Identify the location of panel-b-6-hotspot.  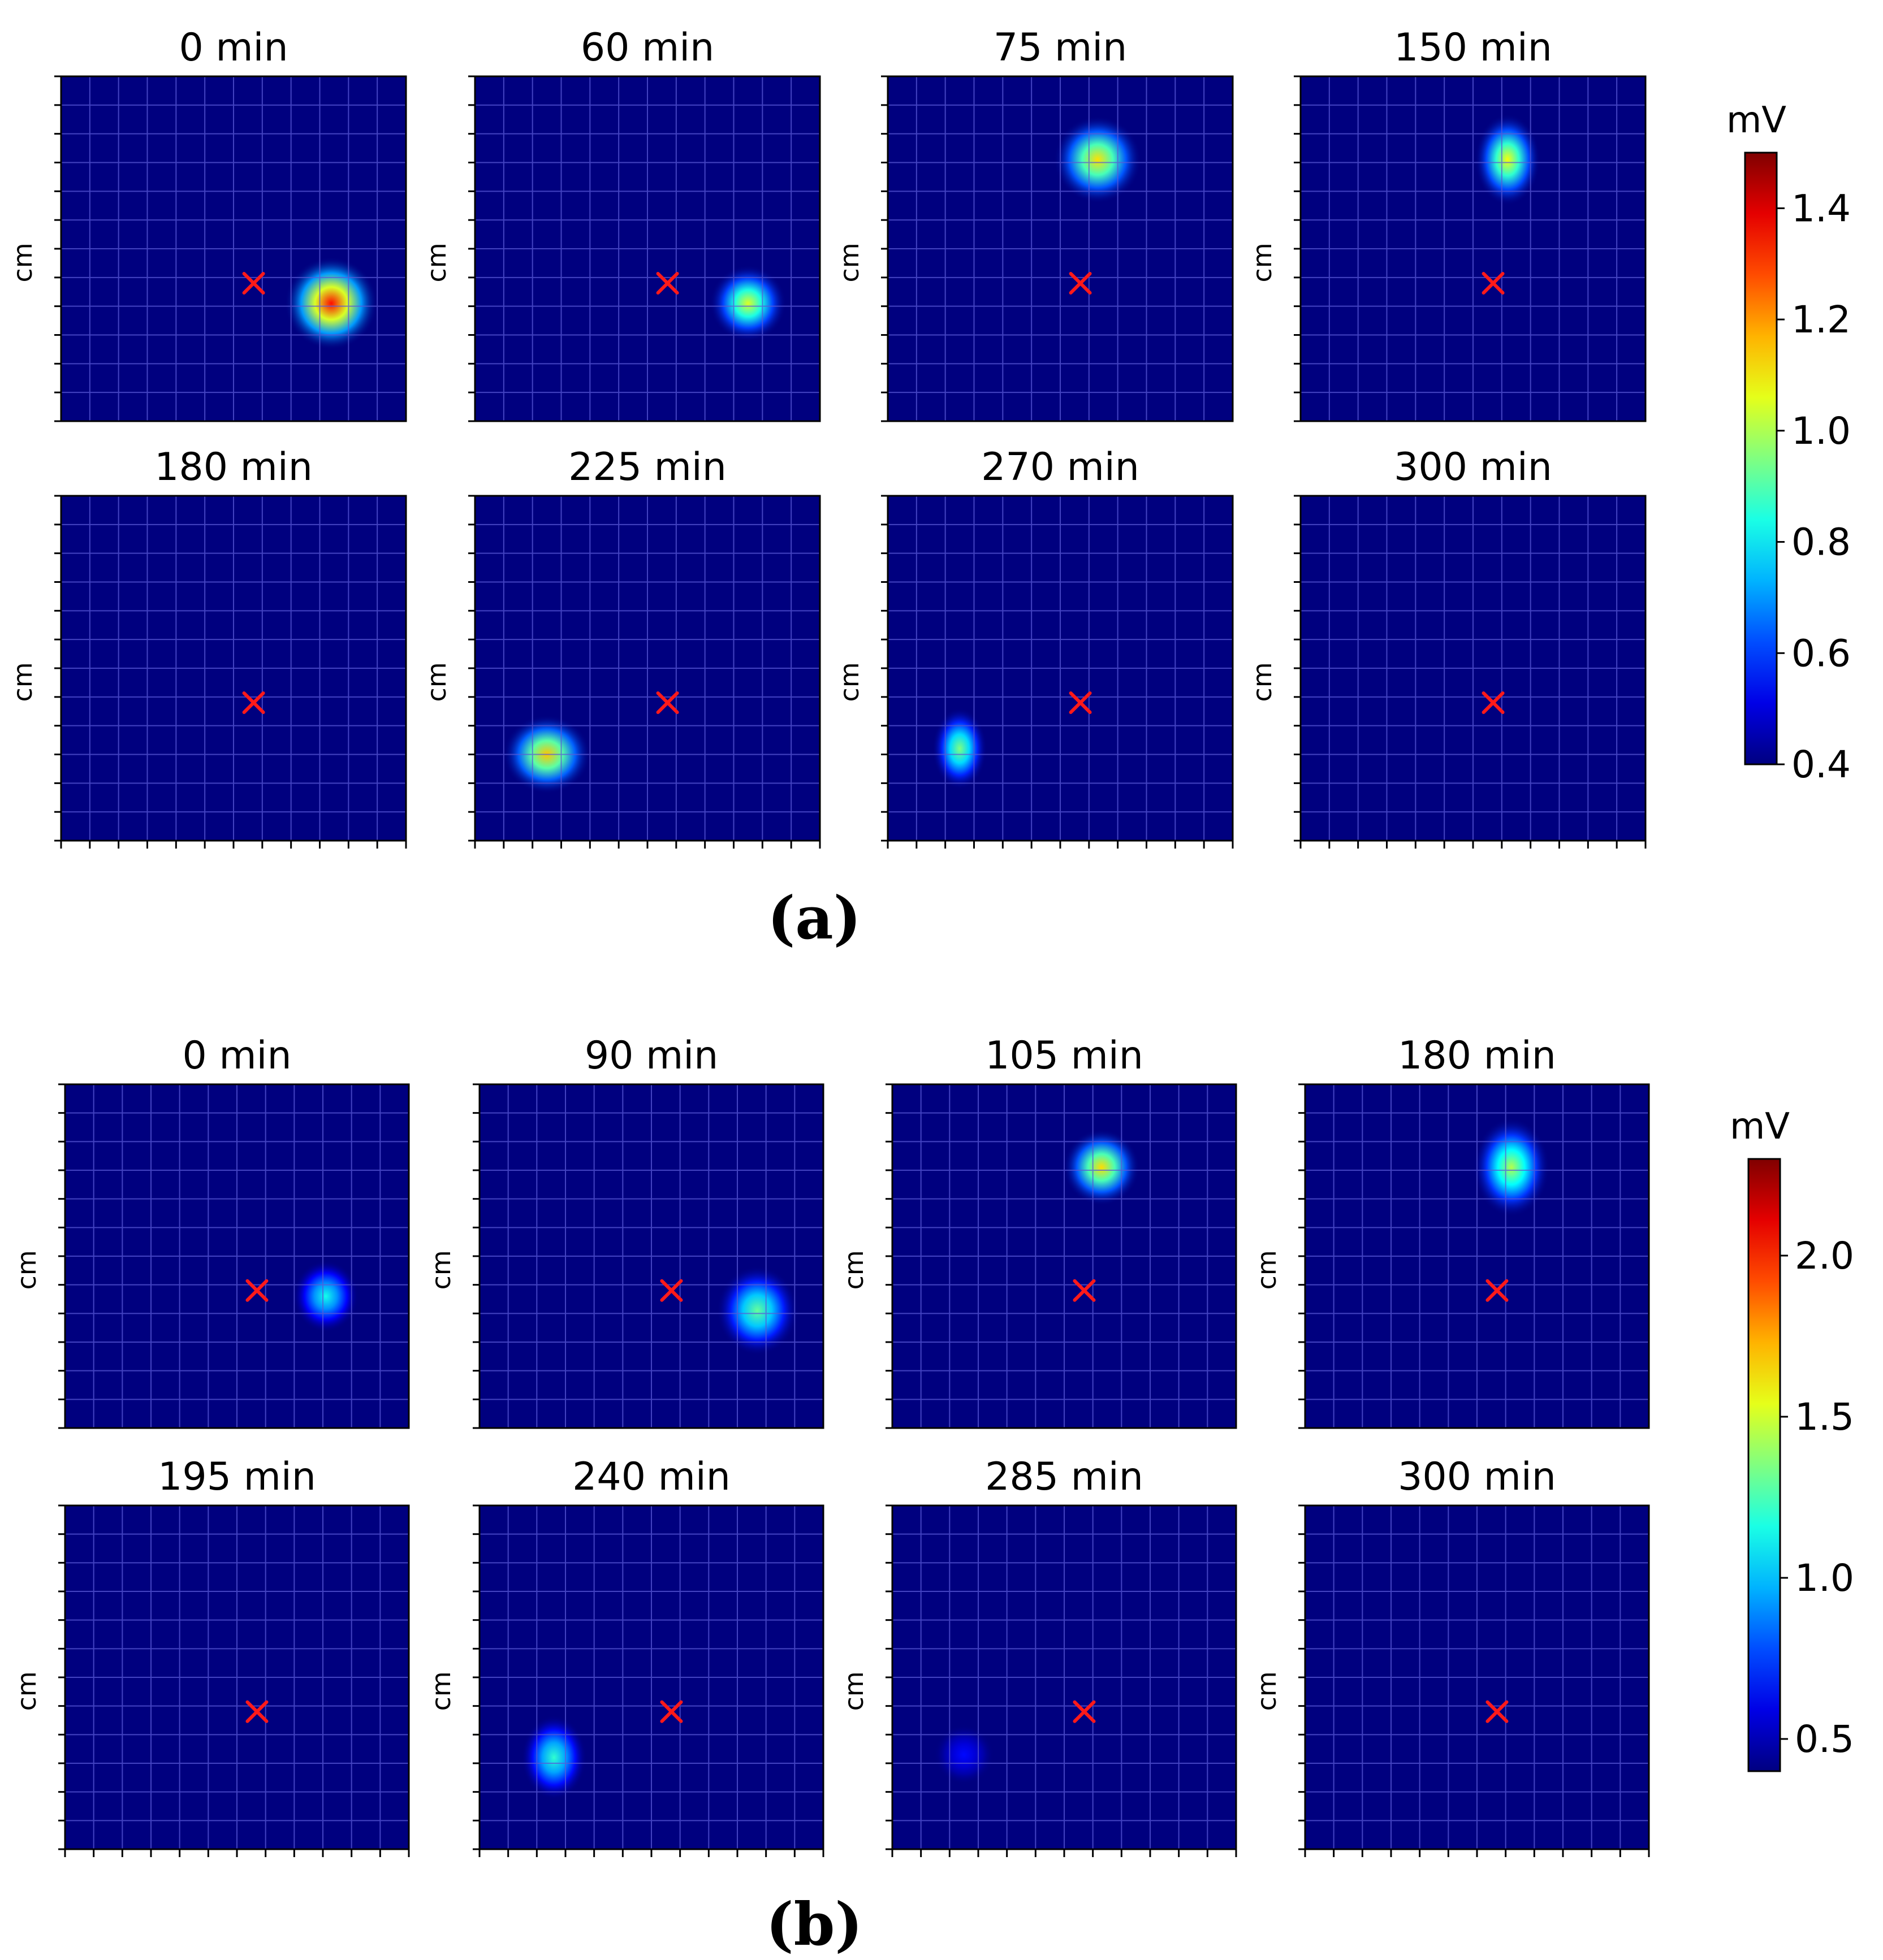
(964, 1754).